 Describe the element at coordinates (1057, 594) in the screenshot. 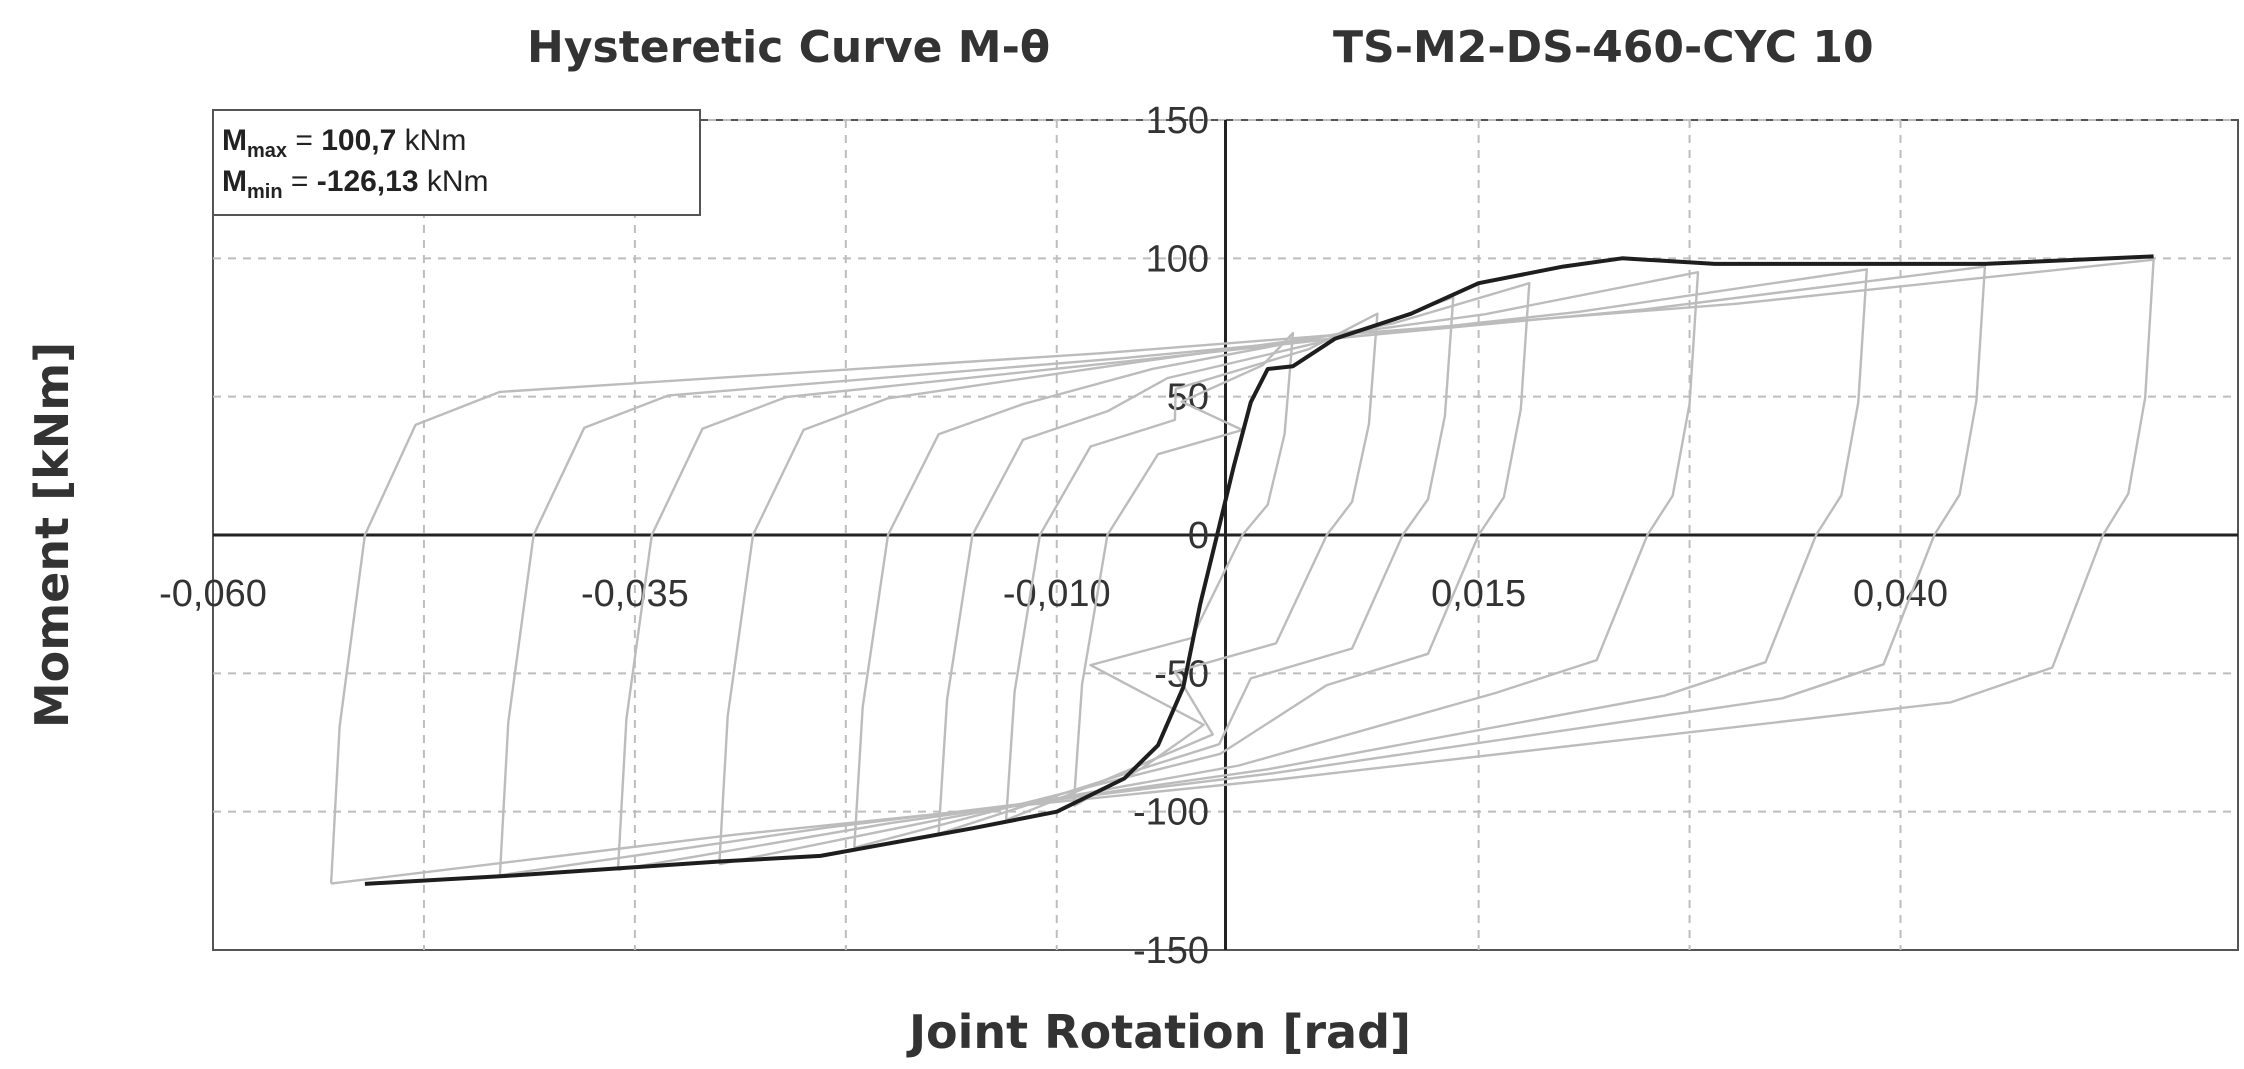

I see `x-tick-label: -0,010` at that location.